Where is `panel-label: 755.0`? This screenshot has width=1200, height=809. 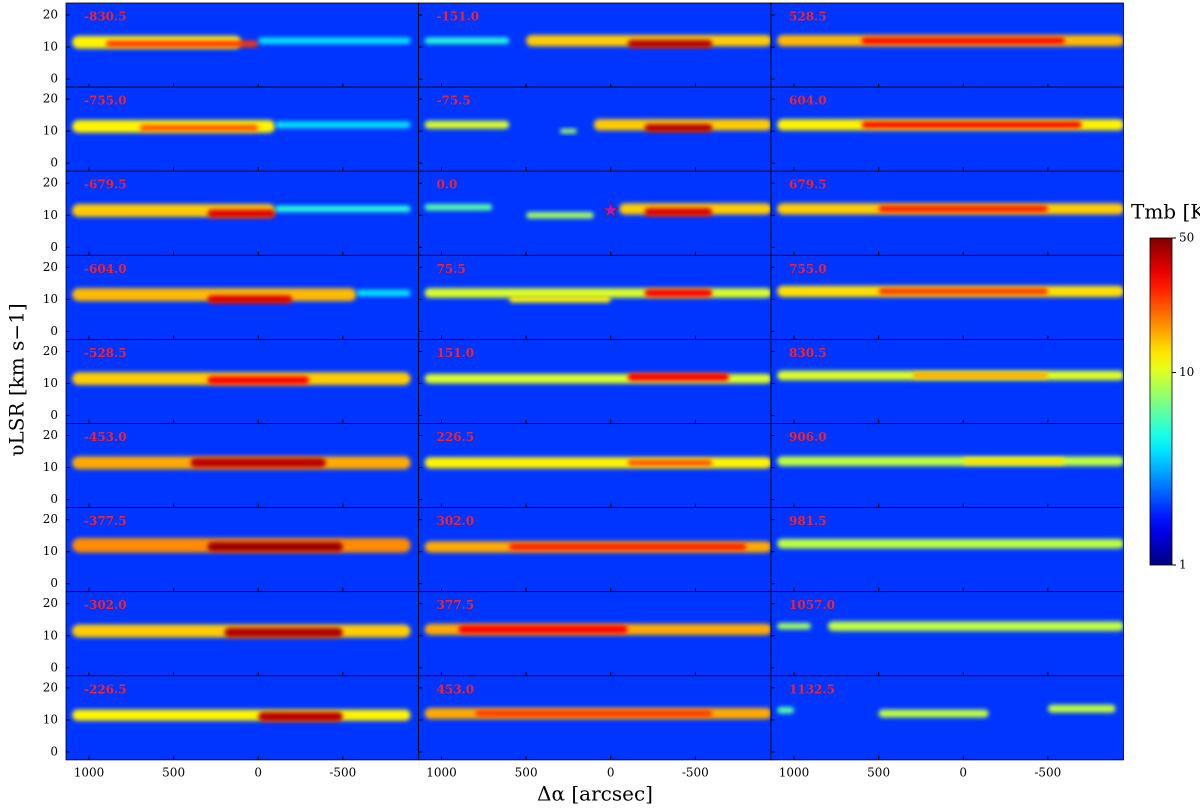 panel-label: 755.0 is located at coordinates (808, 269).